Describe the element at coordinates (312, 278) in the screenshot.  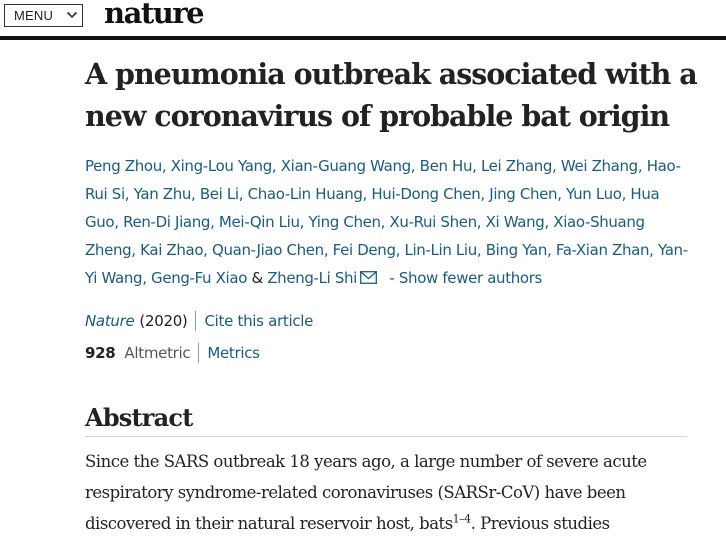
I see `corresponding-author: Zheng-Li Shi` at that location.